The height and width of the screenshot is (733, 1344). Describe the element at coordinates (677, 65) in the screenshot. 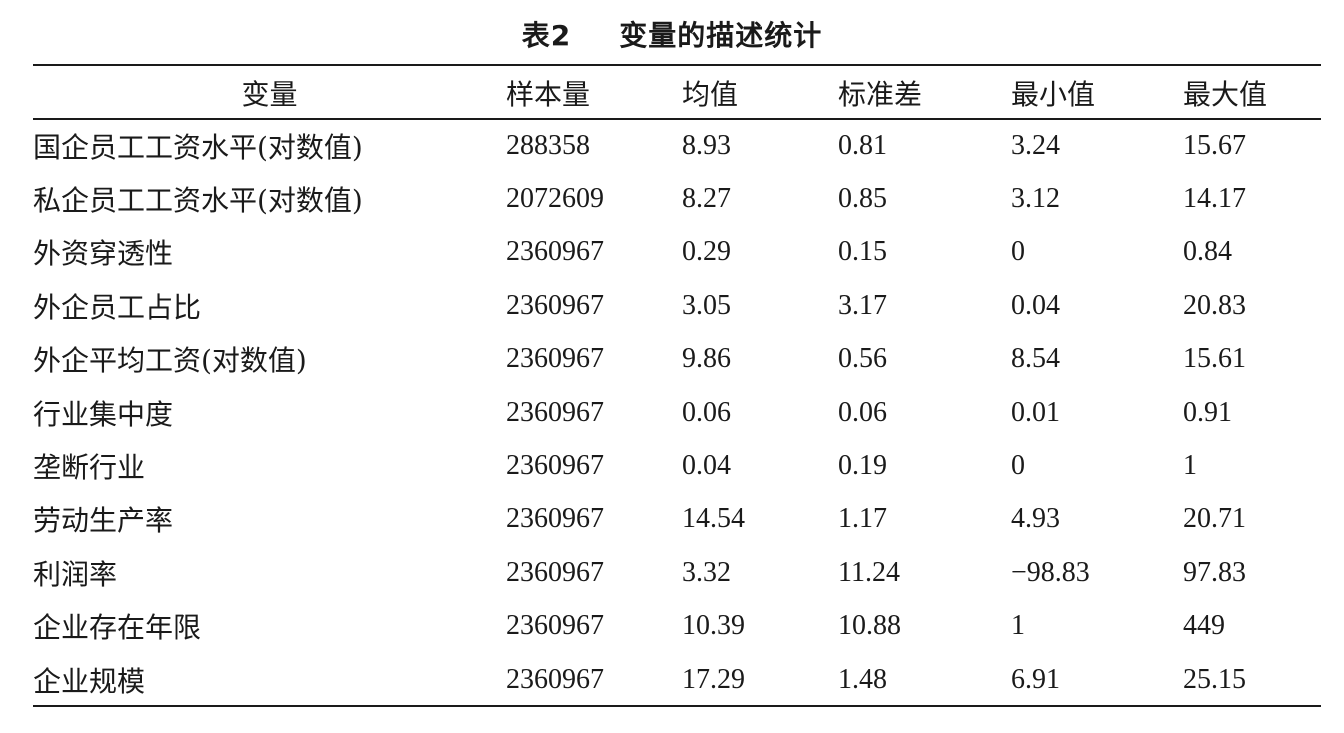

I see `top-rule` at that location.